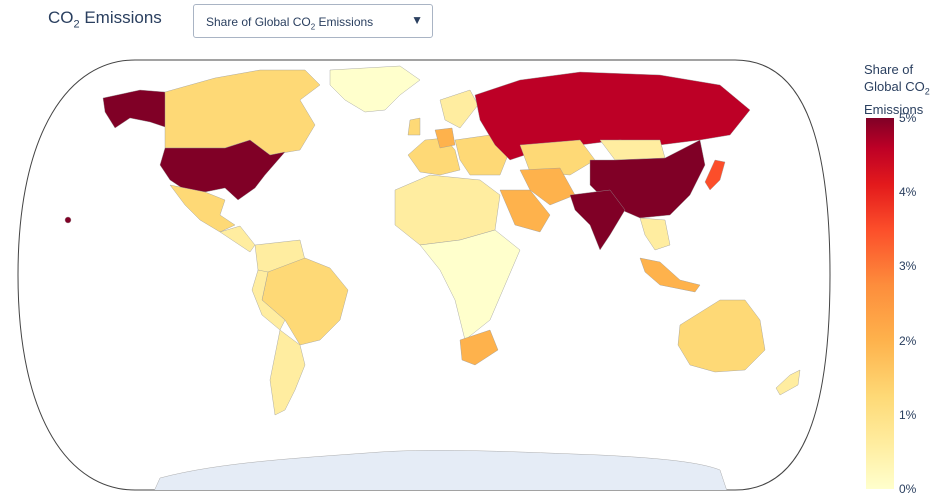 This screenshot has width=950, height=500. What do you see at coordinates (445, 138) in the screenshot?
I see `country-germany` at bounding box center [445, 138].